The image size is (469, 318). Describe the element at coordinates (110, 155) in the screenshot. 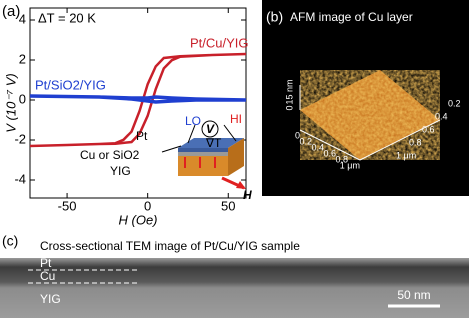

I see `inset-label: Cu or SiO2` at that location.